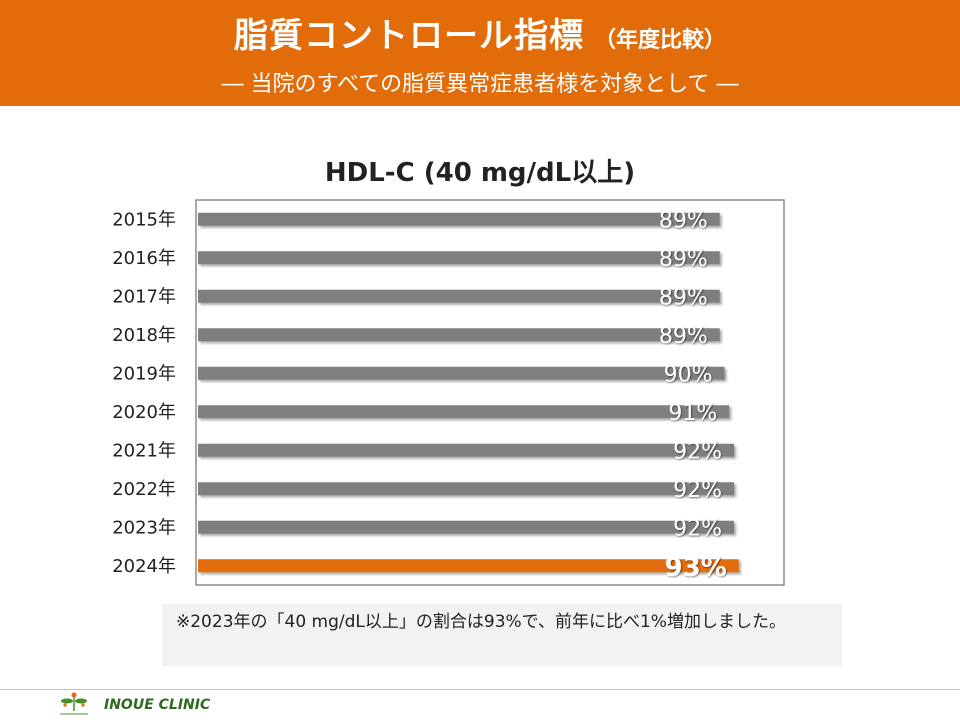  Describe the element at coordinates (659, 40) in the screenshot. I see `page-title-suffix: （年度比較）` at that location.